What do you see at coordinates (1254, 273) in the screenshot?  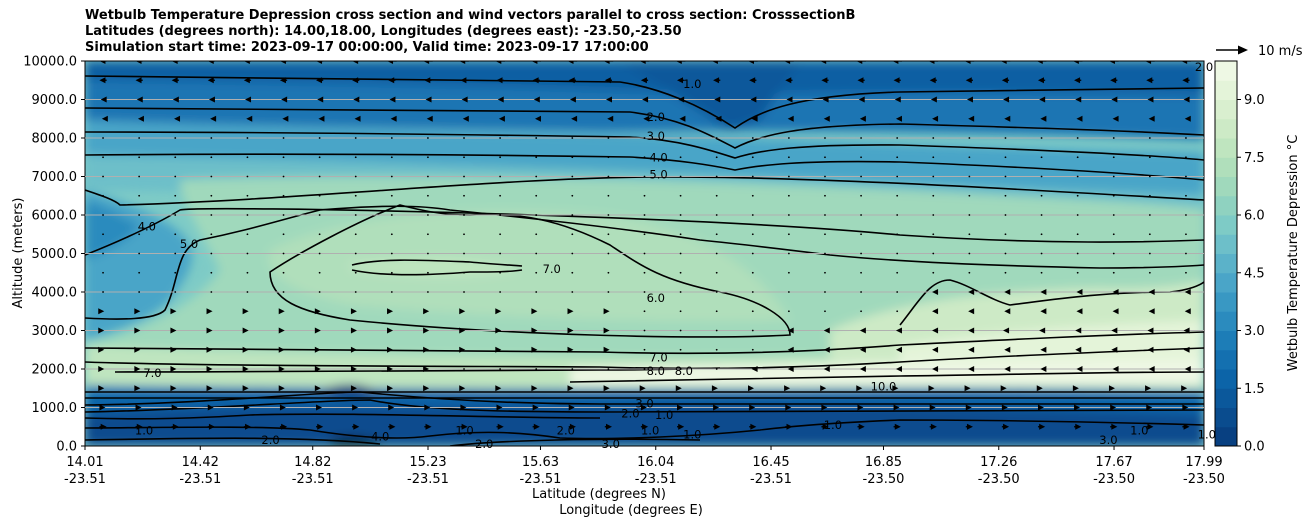 I see `colorbar-tick-label: 4.5` at bounding box center [1254, 273].